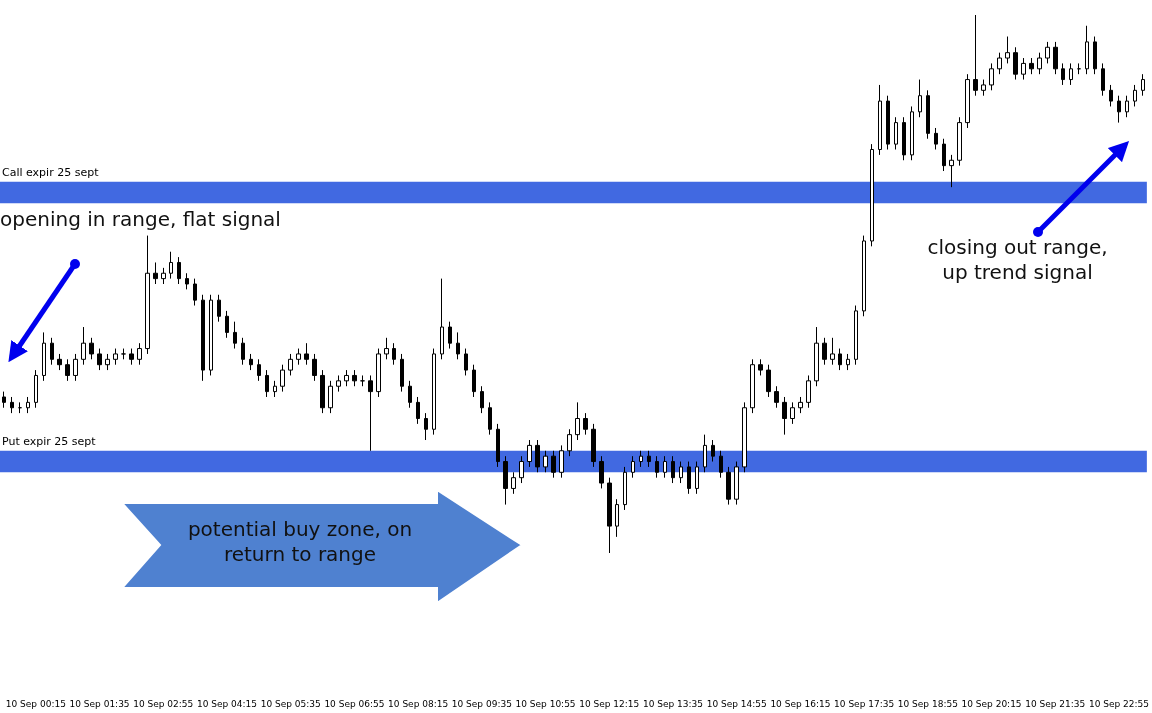 This screenshot has width=1152, height=713. Describe the element at coordinates (1055, 703) in the screenshot. I see `x-tick-label: 10 Sep 21:35` at that location.